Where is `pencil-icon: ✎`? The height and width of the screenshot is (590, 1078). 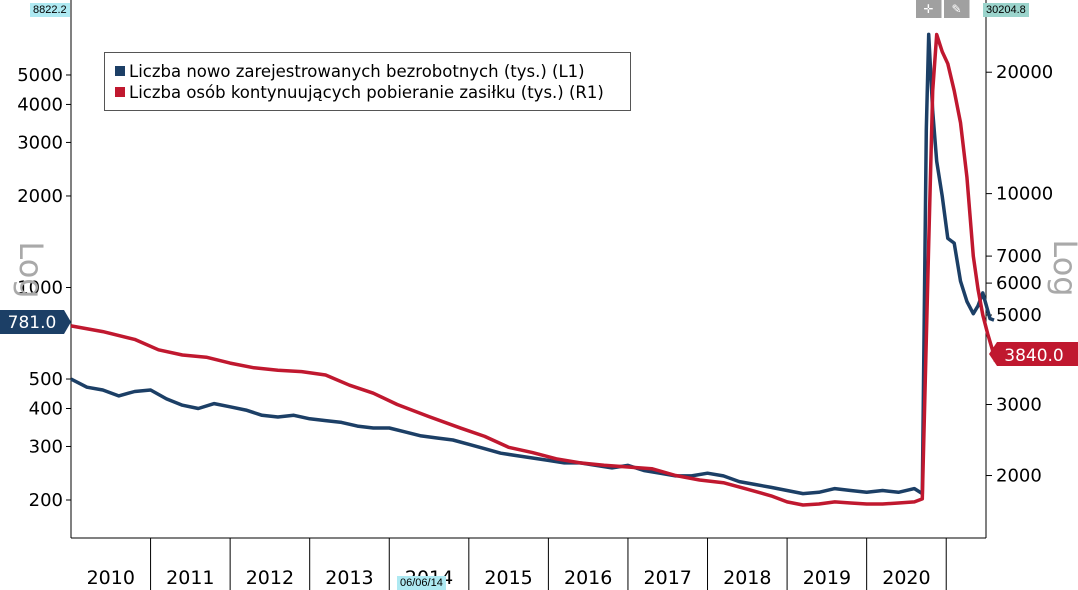
pencil-icon: ✎ is located at coordinates (957, 9).